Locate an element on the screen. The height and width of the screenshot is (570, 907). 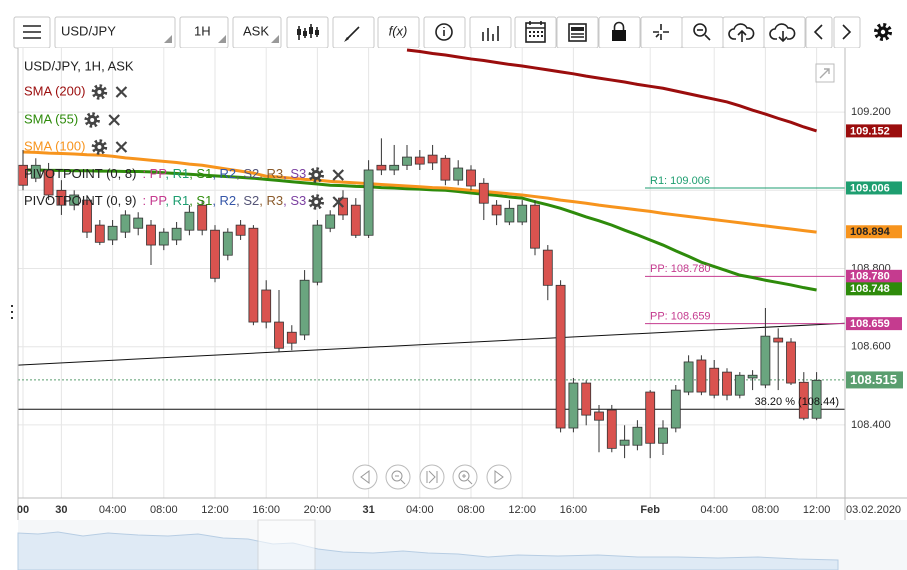
price-tag-label: 108.659 is located at coordinates (870, 324).